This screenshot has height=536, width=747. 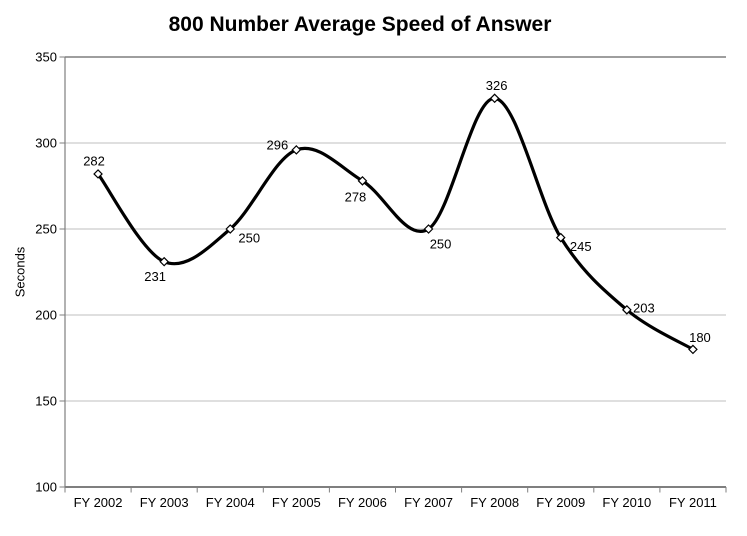 What do you see at coordinates (428, 502) in the screenshot?
I see `x-tick-label: FY 2007` at bounding box center [428, 502].